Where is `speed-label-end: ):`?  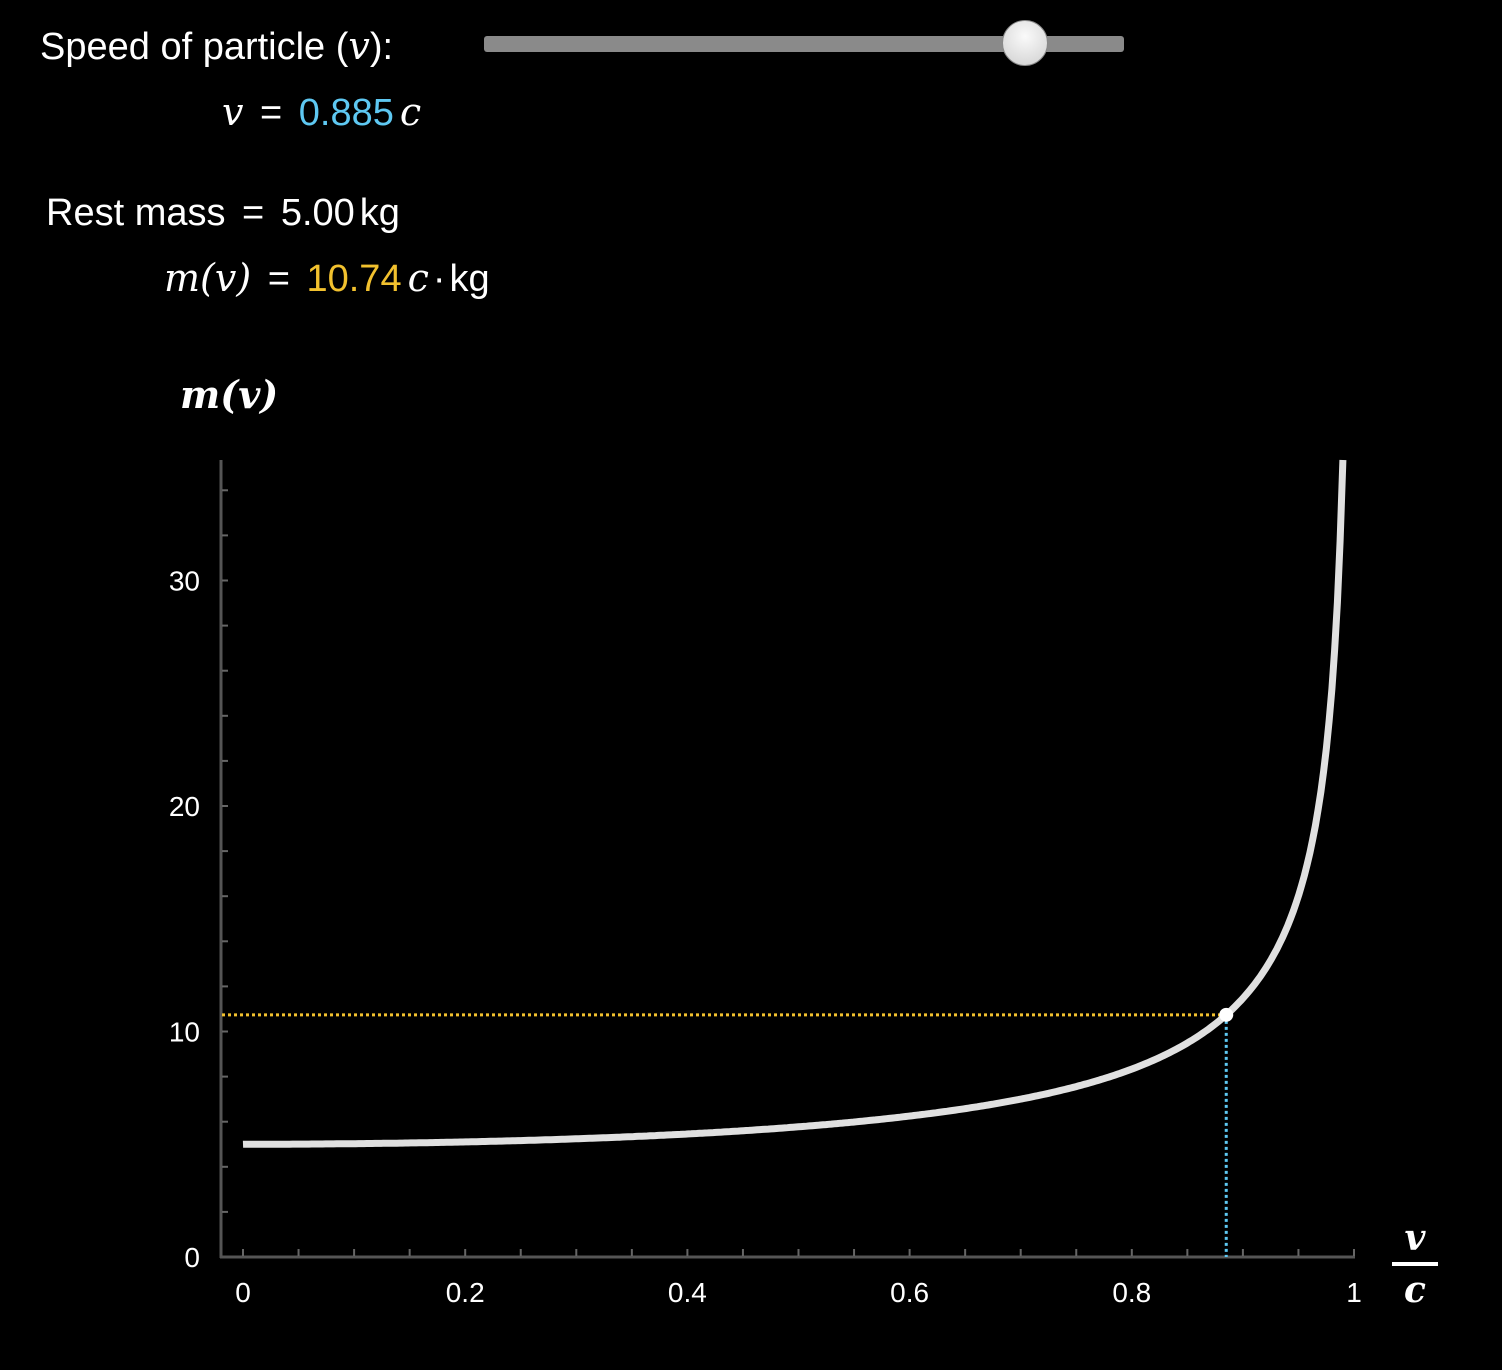 speed-label-end: ): is located at coordinates (381, 47).